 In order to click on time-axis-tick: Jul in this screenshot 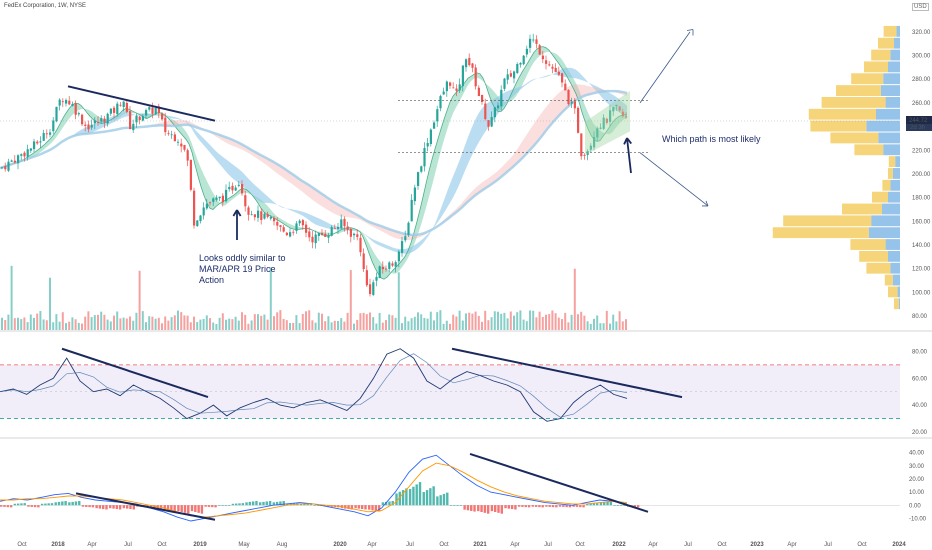, I will do `click(828, 545)`.